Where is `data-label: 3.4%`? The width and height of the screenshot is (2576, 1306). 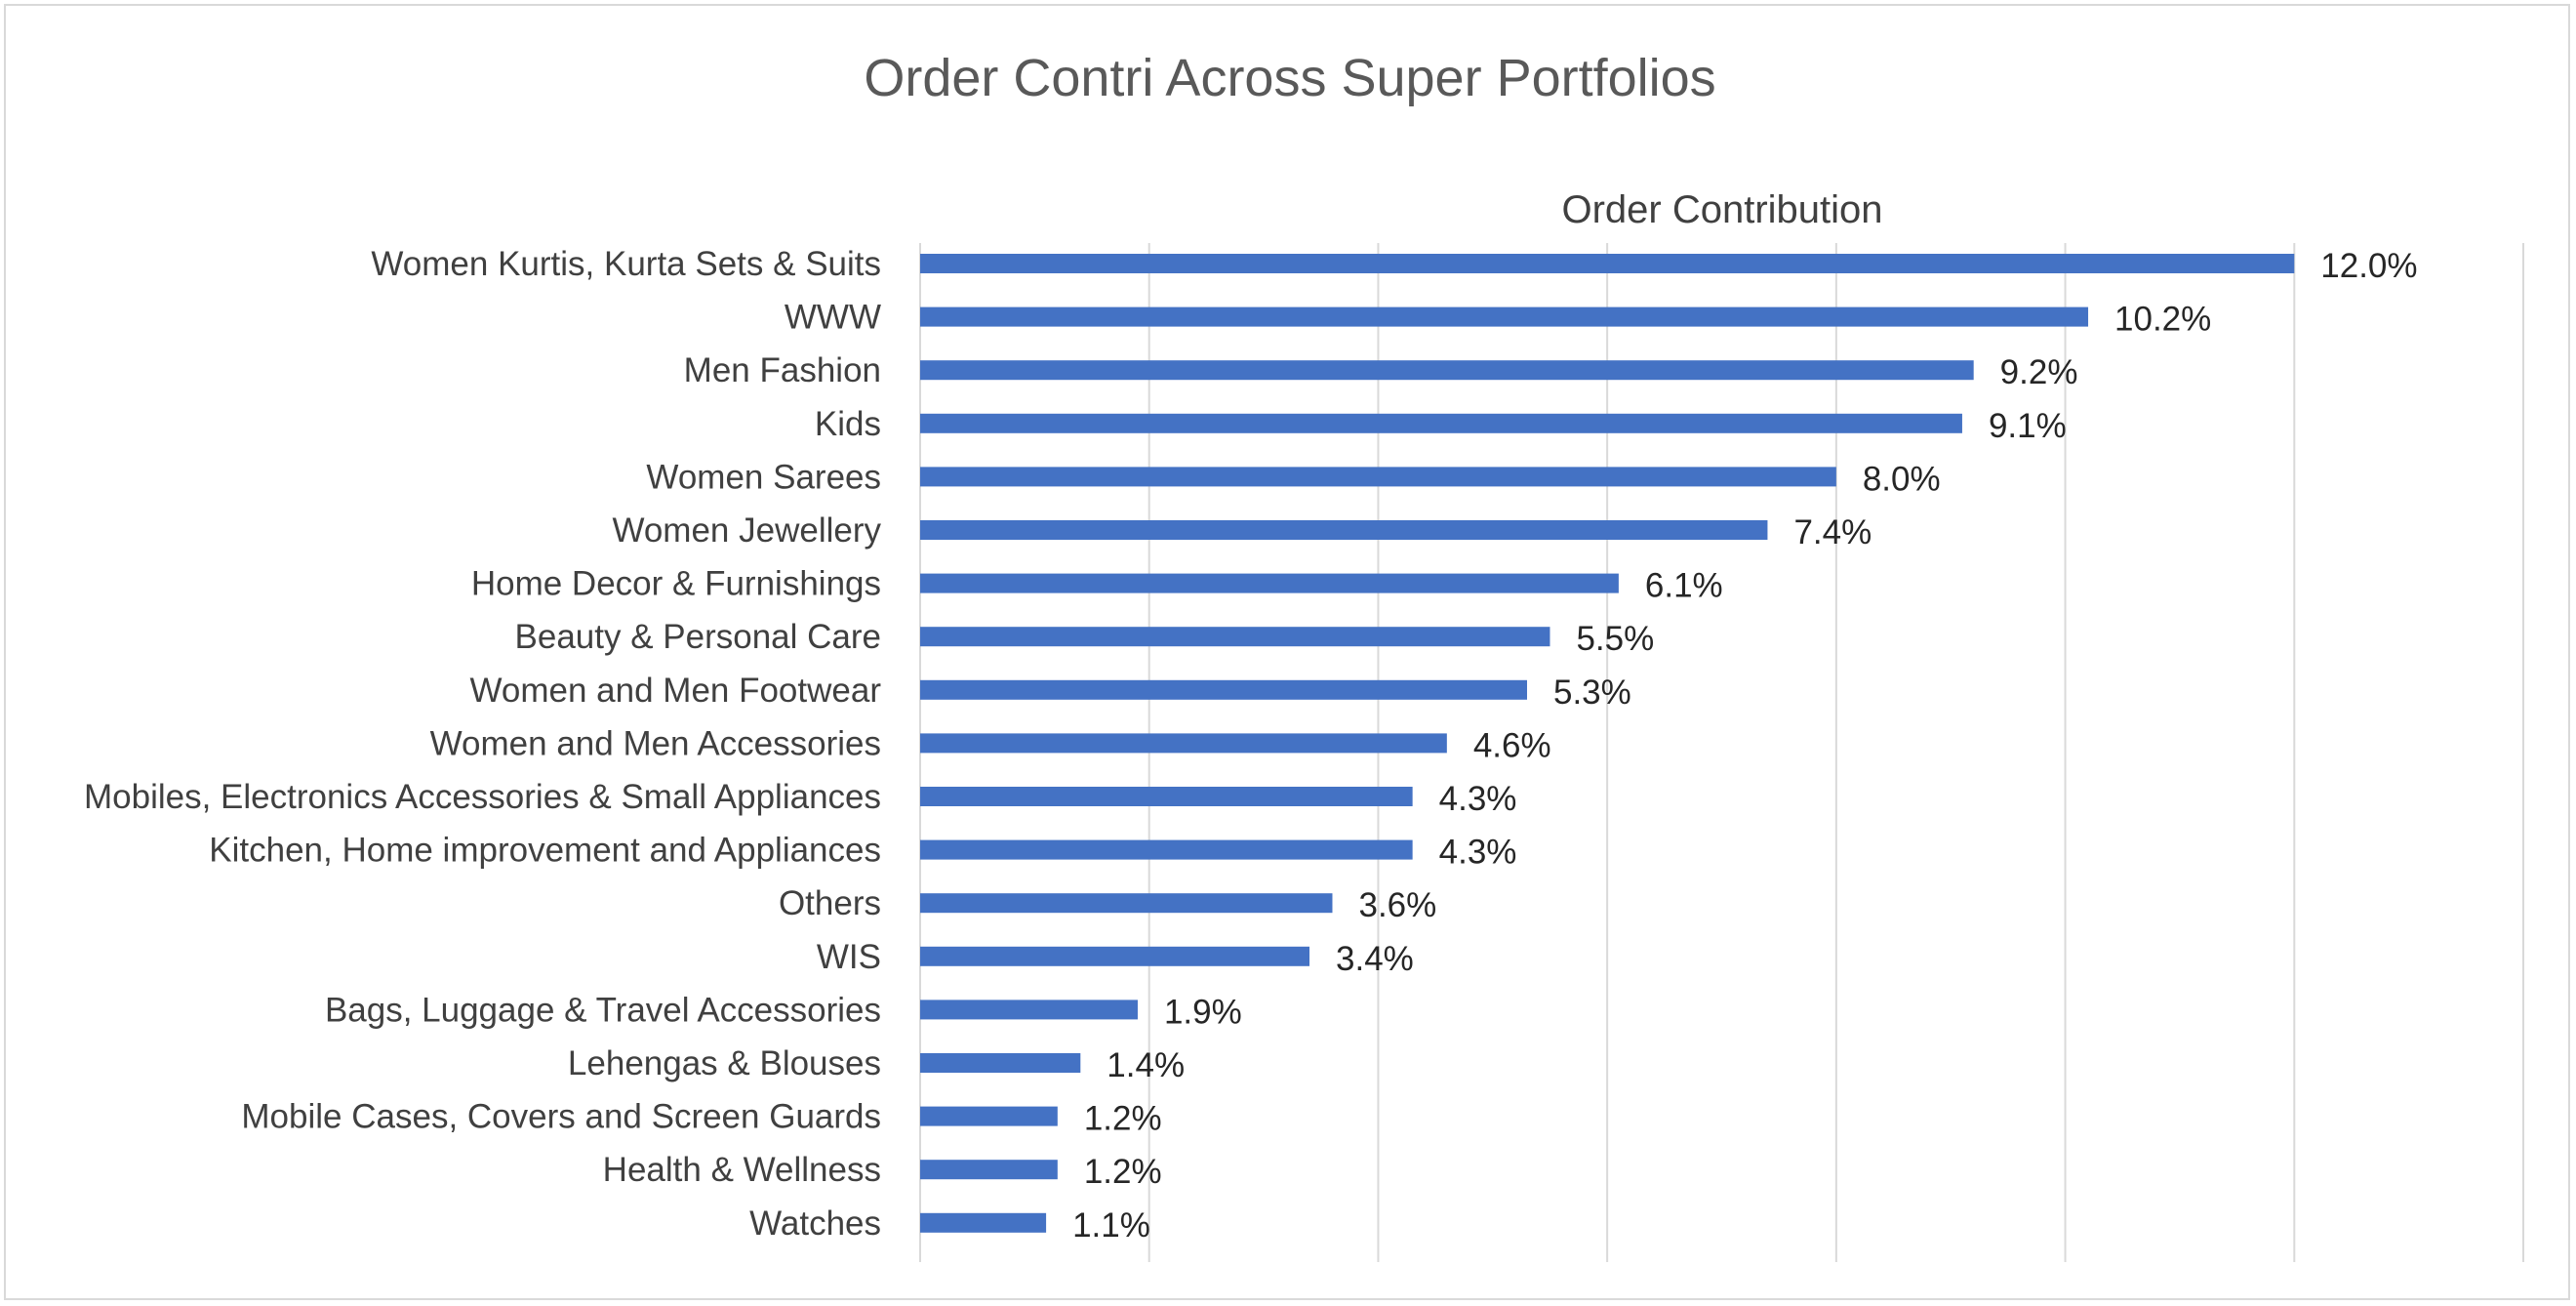
data-label: 3.4% is located at coordinates (1375, 959).